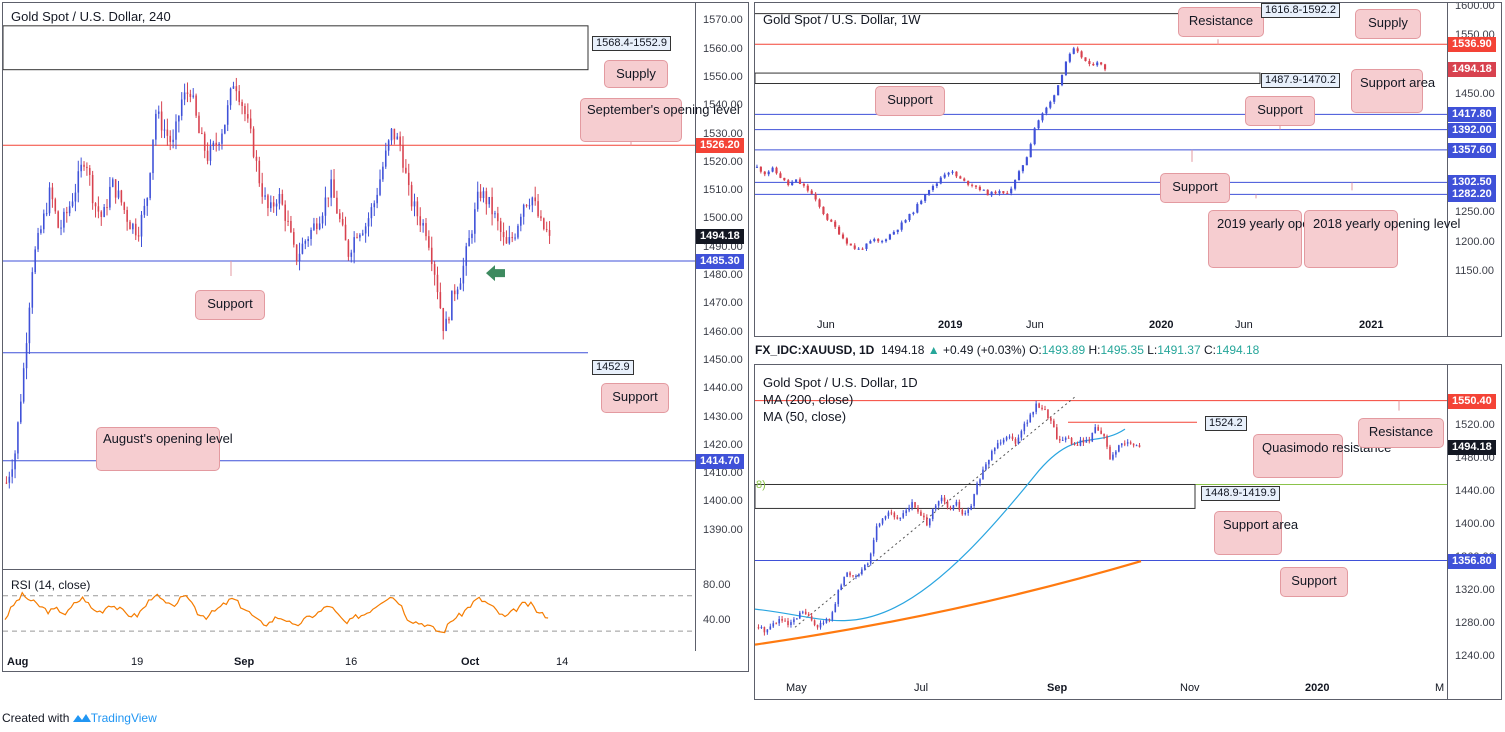 Image resolution: width=1505 pixels, height=732 pixels. I want to click on d1-support-callout: Support, so click(1314, 582).